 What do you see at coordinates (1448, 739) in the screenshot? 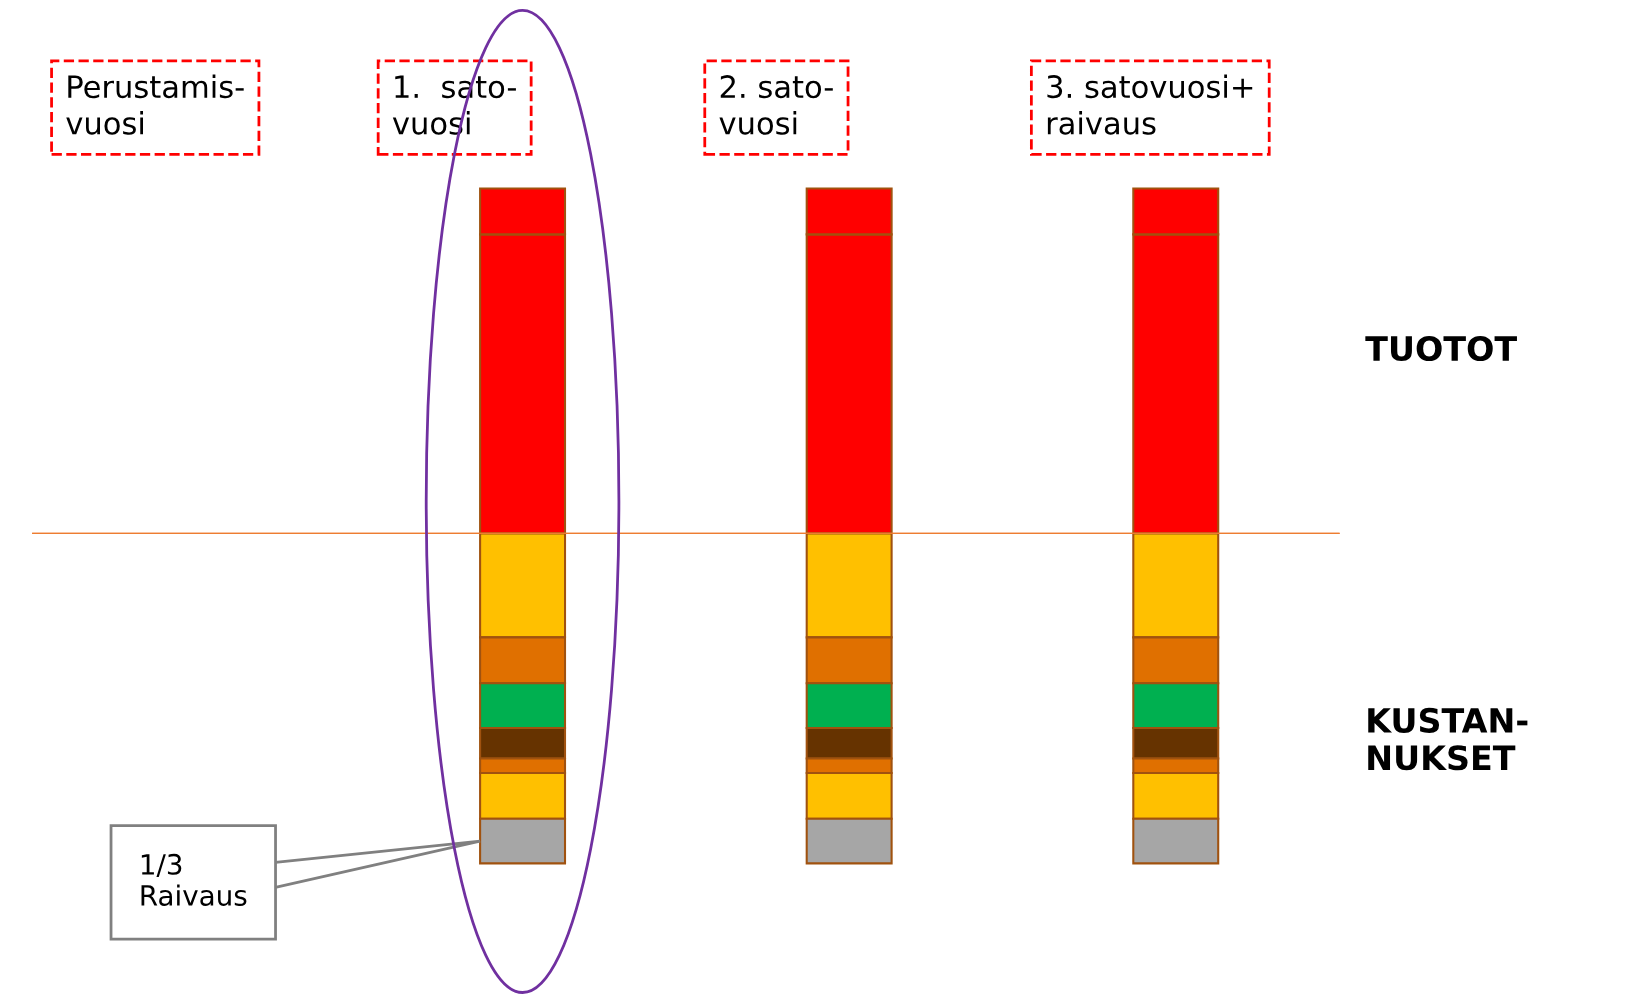
I see `text: KUSTAN- NUKSET` at bounding box center [1448, 739].